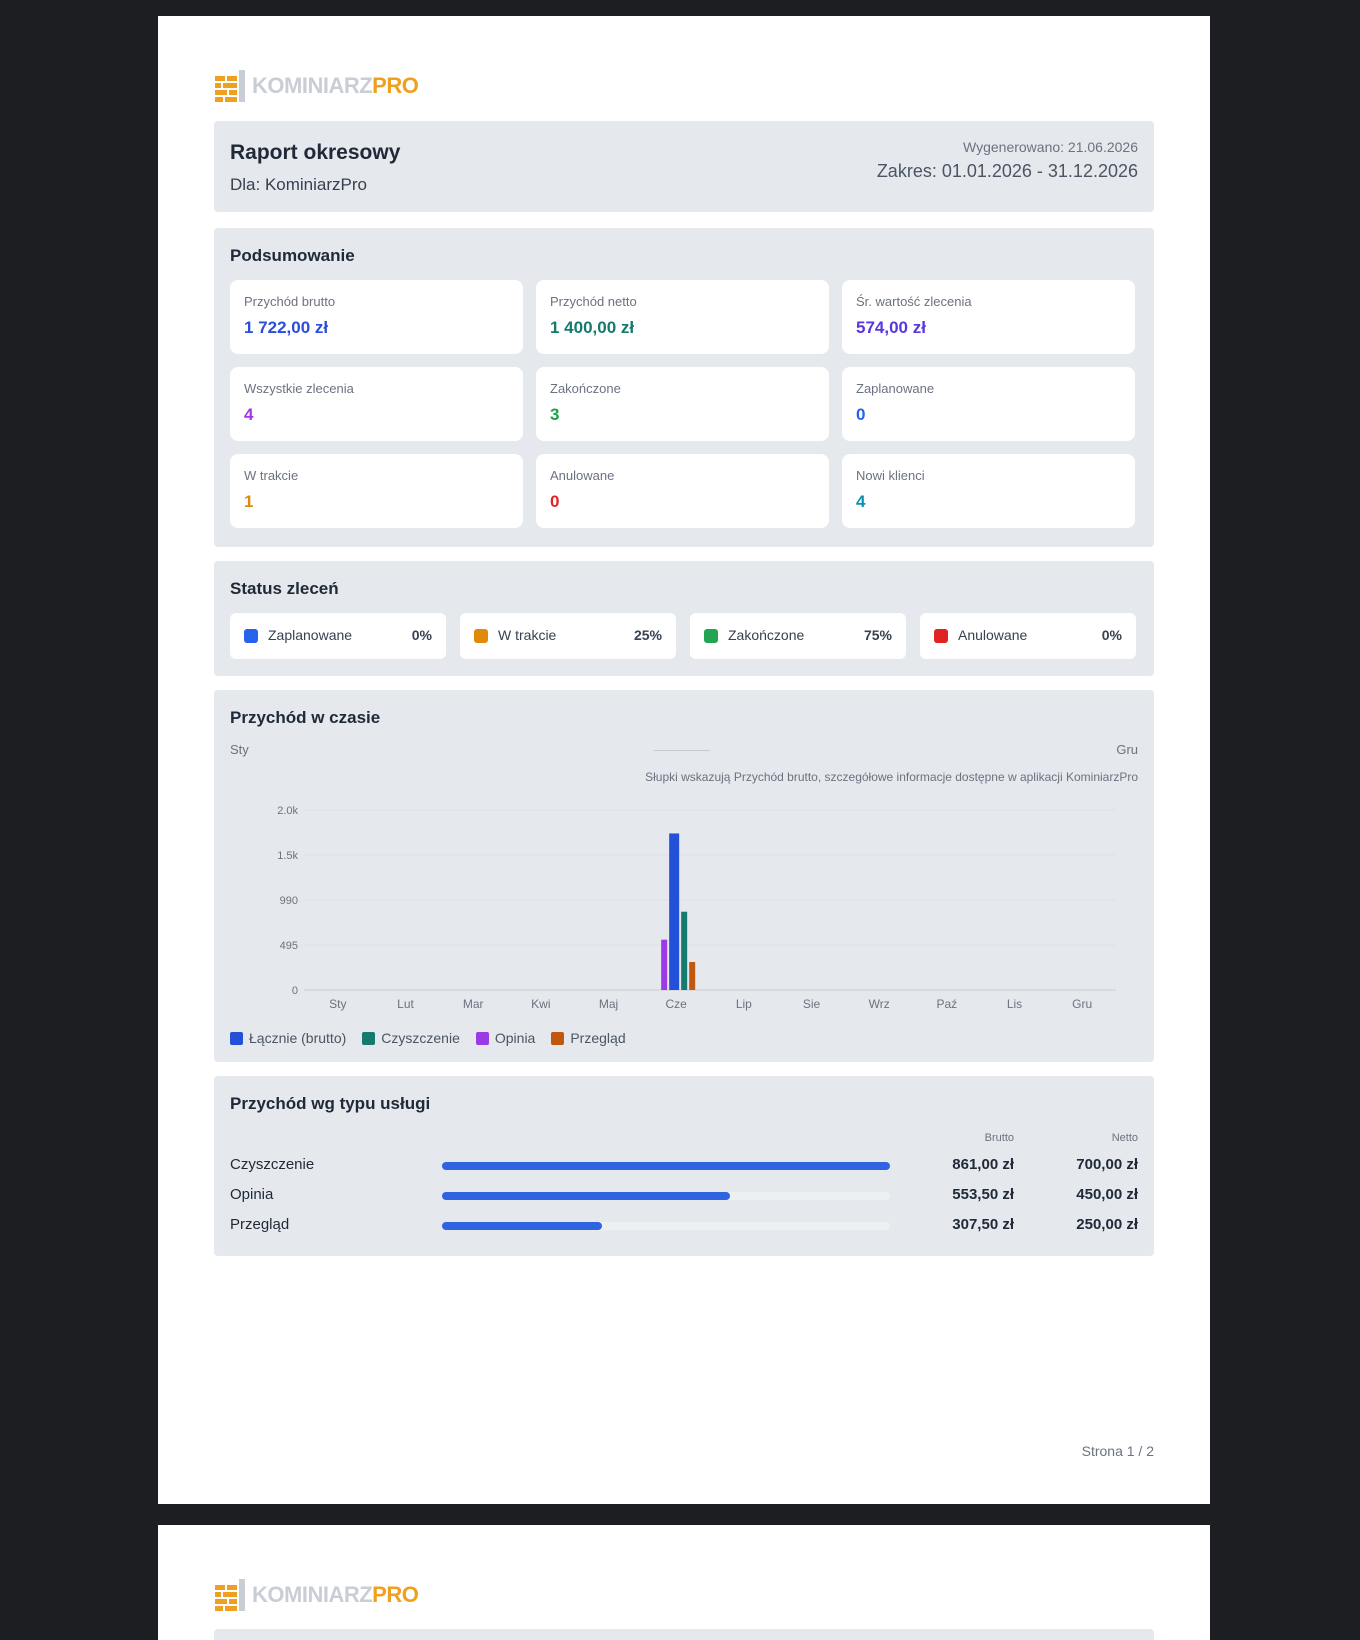 Image resolution: width=1360 pixels, height=1640 pixels. I want to click on range-start-label: Sty, so click(239, 749).